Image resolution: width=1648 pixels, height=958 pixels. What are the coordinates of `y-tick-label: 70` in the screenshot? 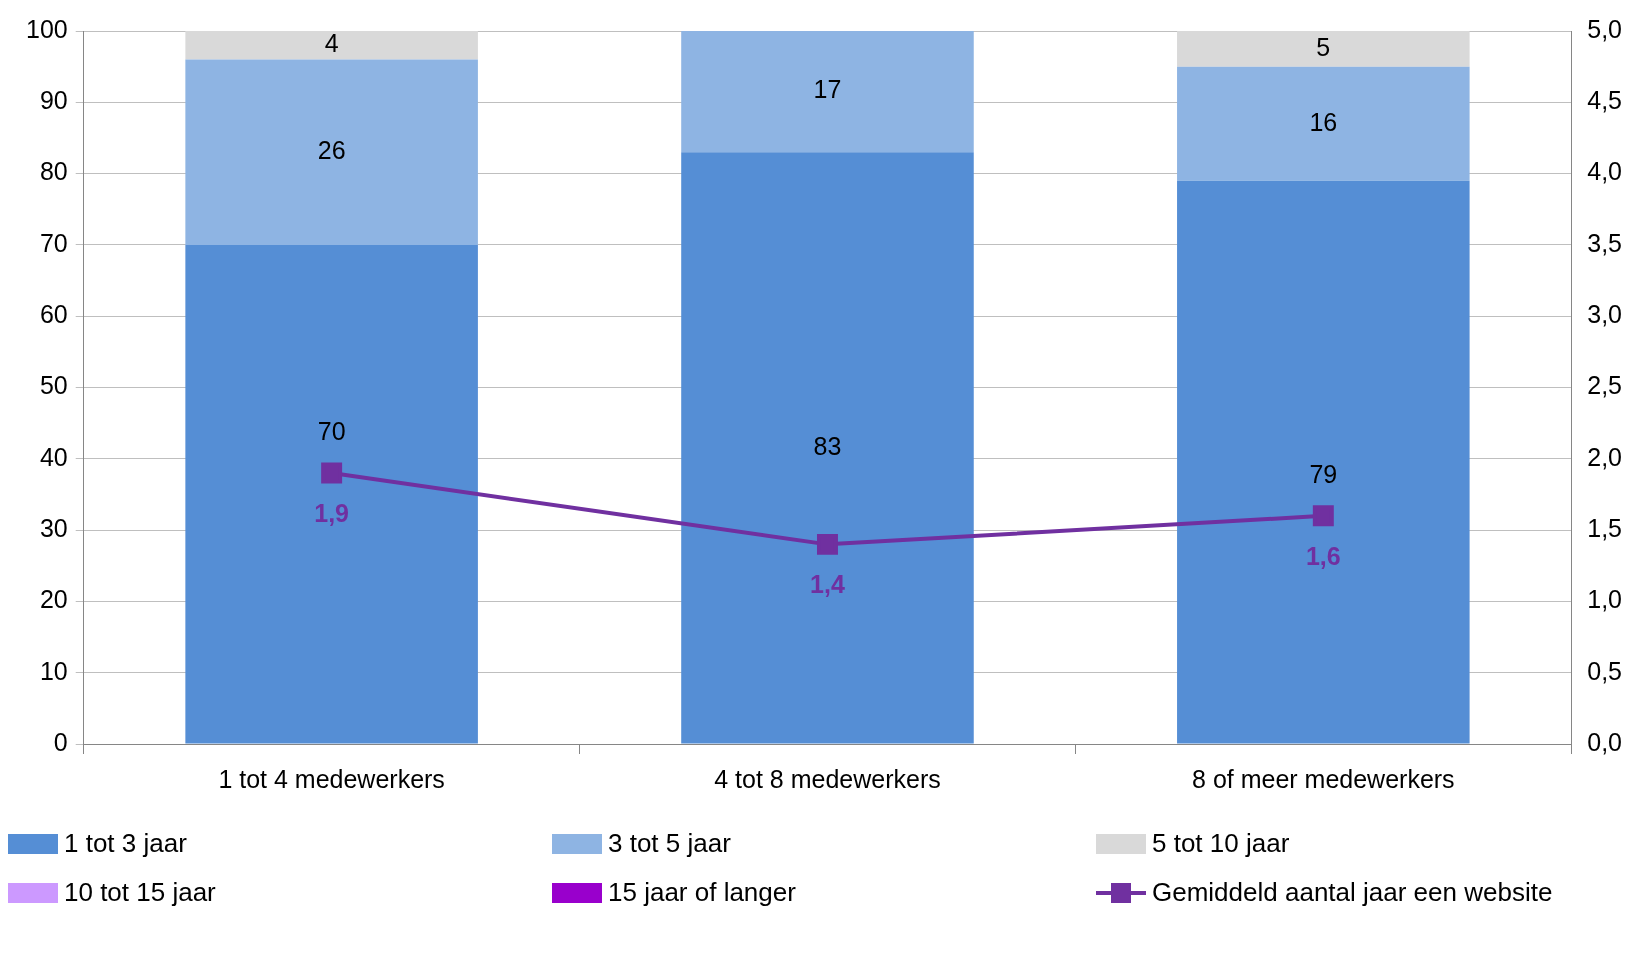 It's located at (53, 242).